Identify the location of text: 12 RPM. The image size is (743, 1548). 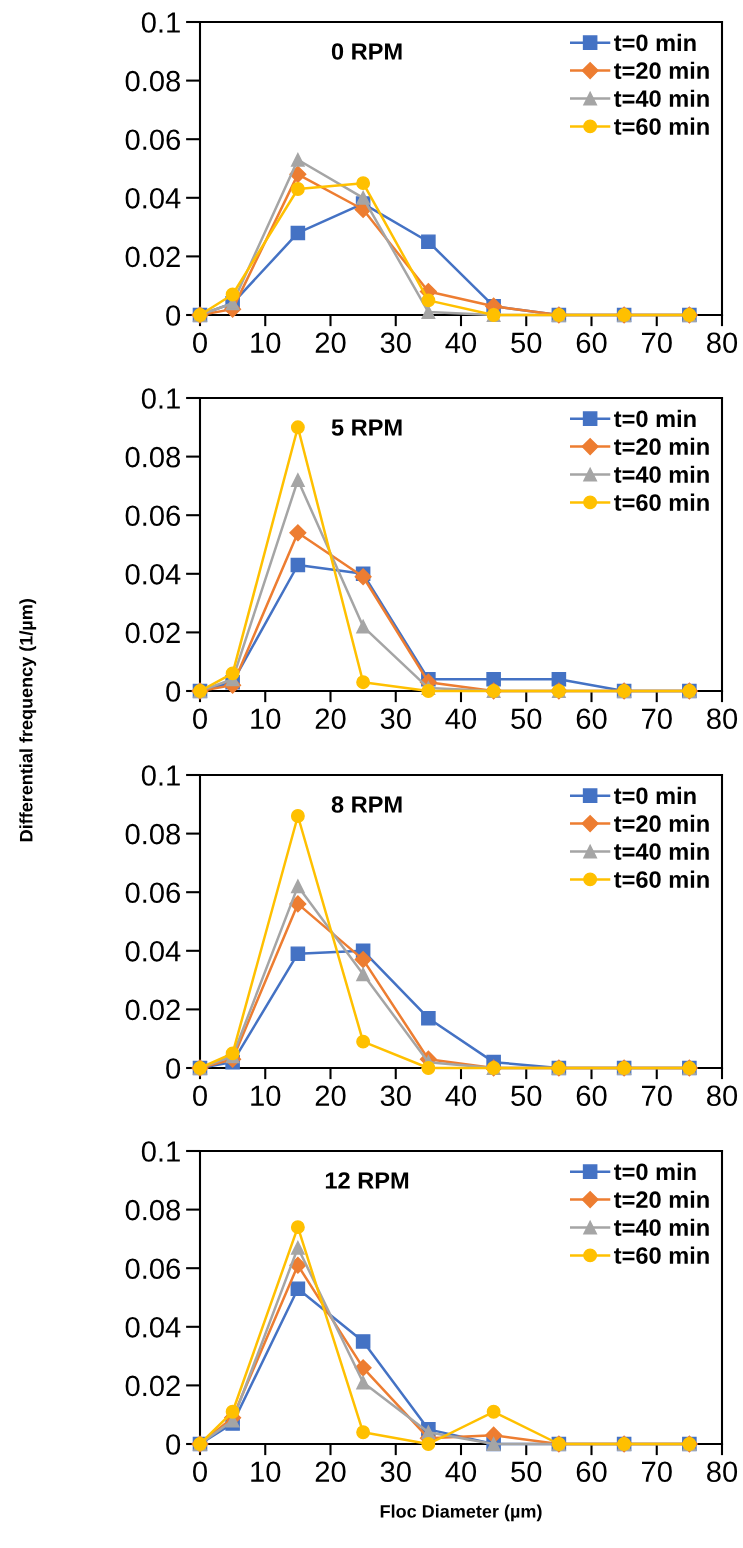
(367, 1180).